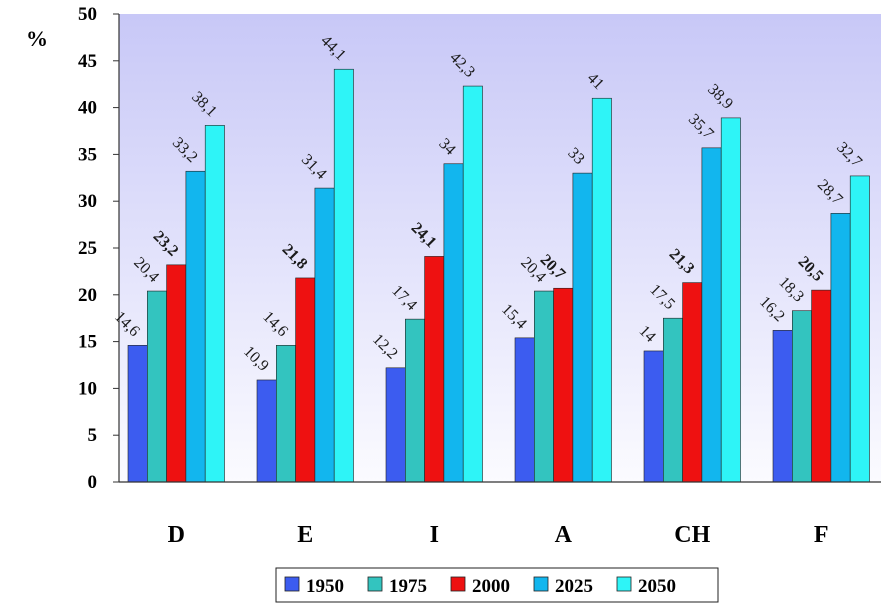 Image resolution: width=881 pixels, height=606 pixels. Describe the element at coordinates (692, 382) in the screenshot. I see `bar-2000-CH` at that location.